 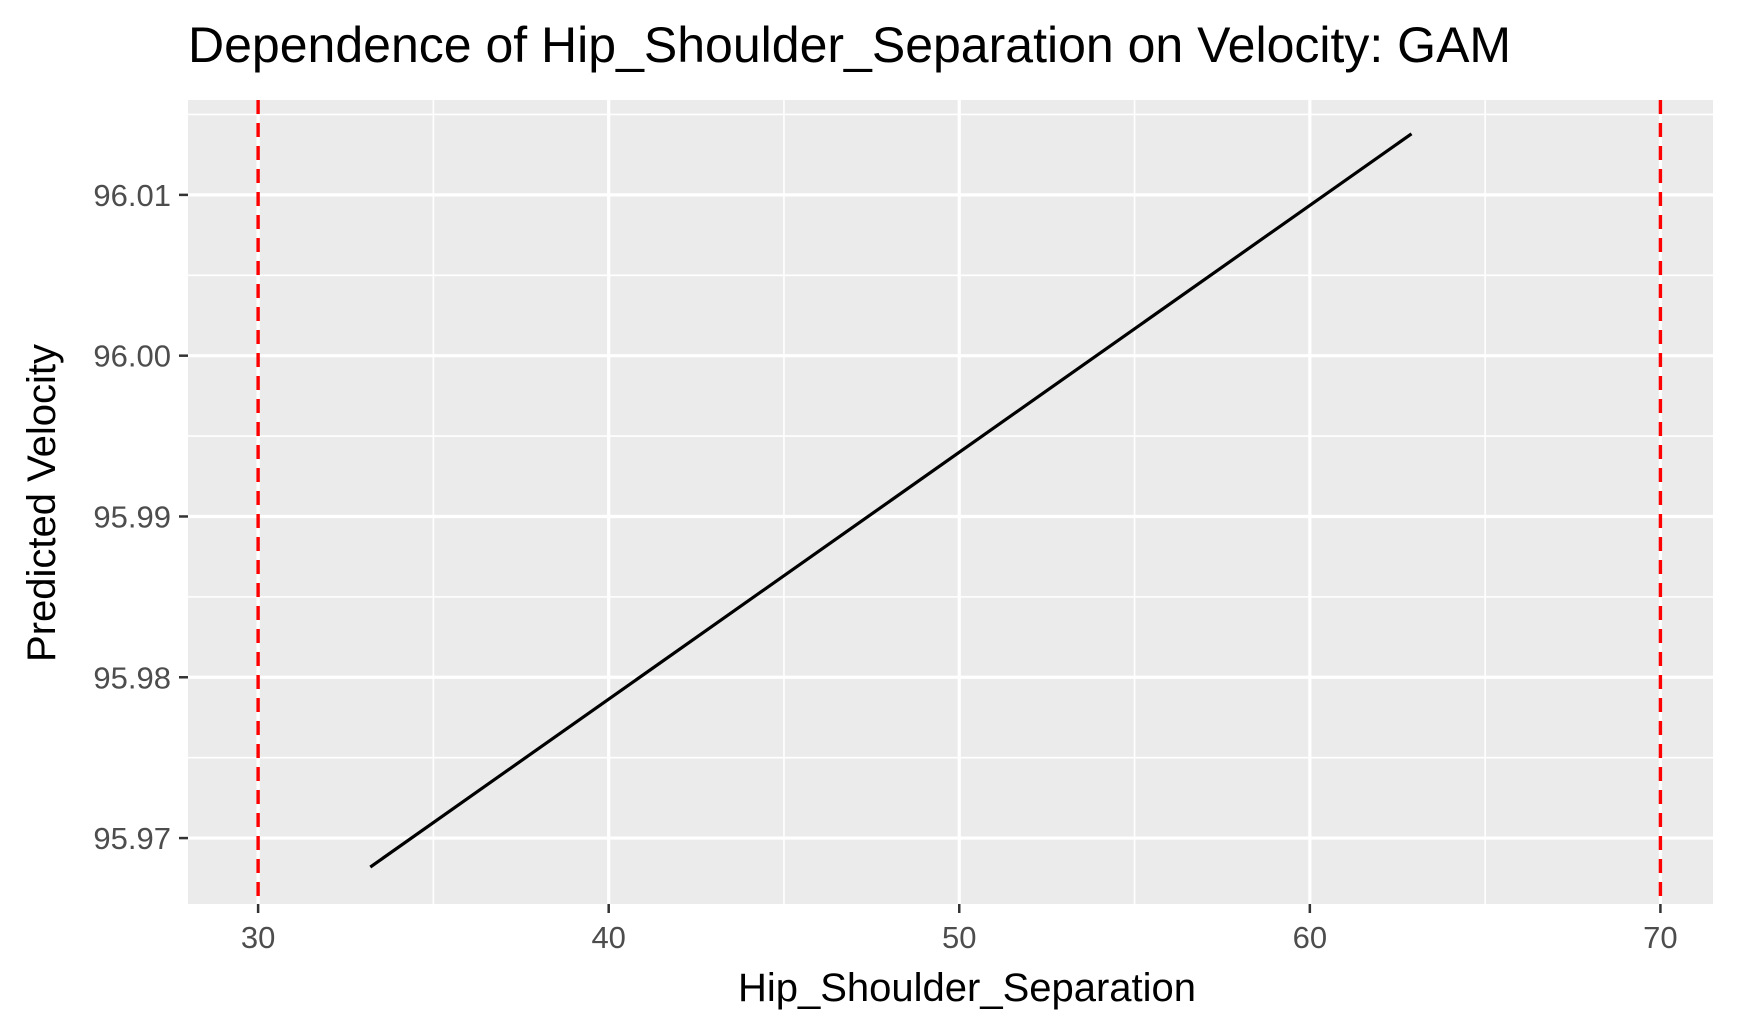 What do you see at coordinates (132, 356) in the screenshot?
I see `y-tick-label: 96.00` at bounding box center [132, 356].